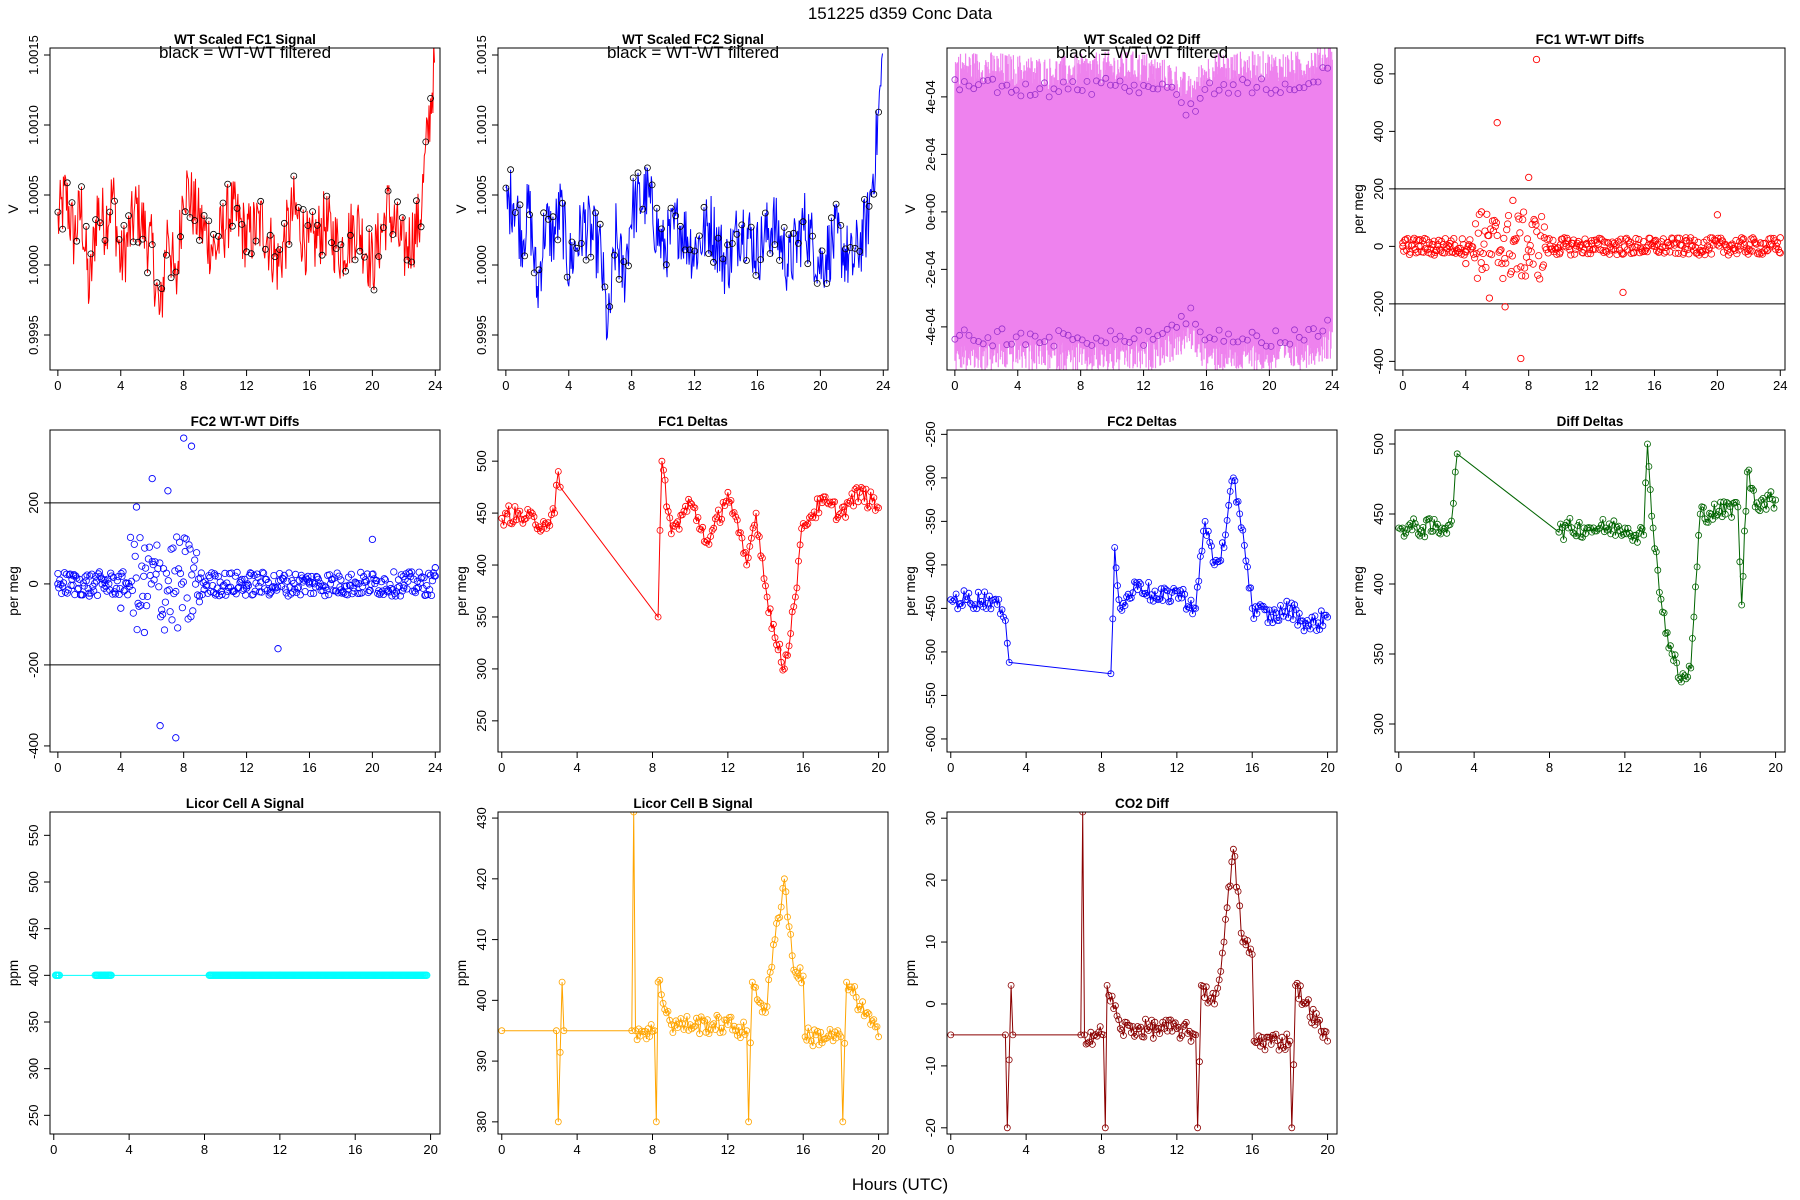 Image resolution: width=1800 pixels, height=1200 pixels. Describe the element at coordinates (245, 39) in the screenshot. I see `panel-title: WT Scaled FC1 Signal` at that location.